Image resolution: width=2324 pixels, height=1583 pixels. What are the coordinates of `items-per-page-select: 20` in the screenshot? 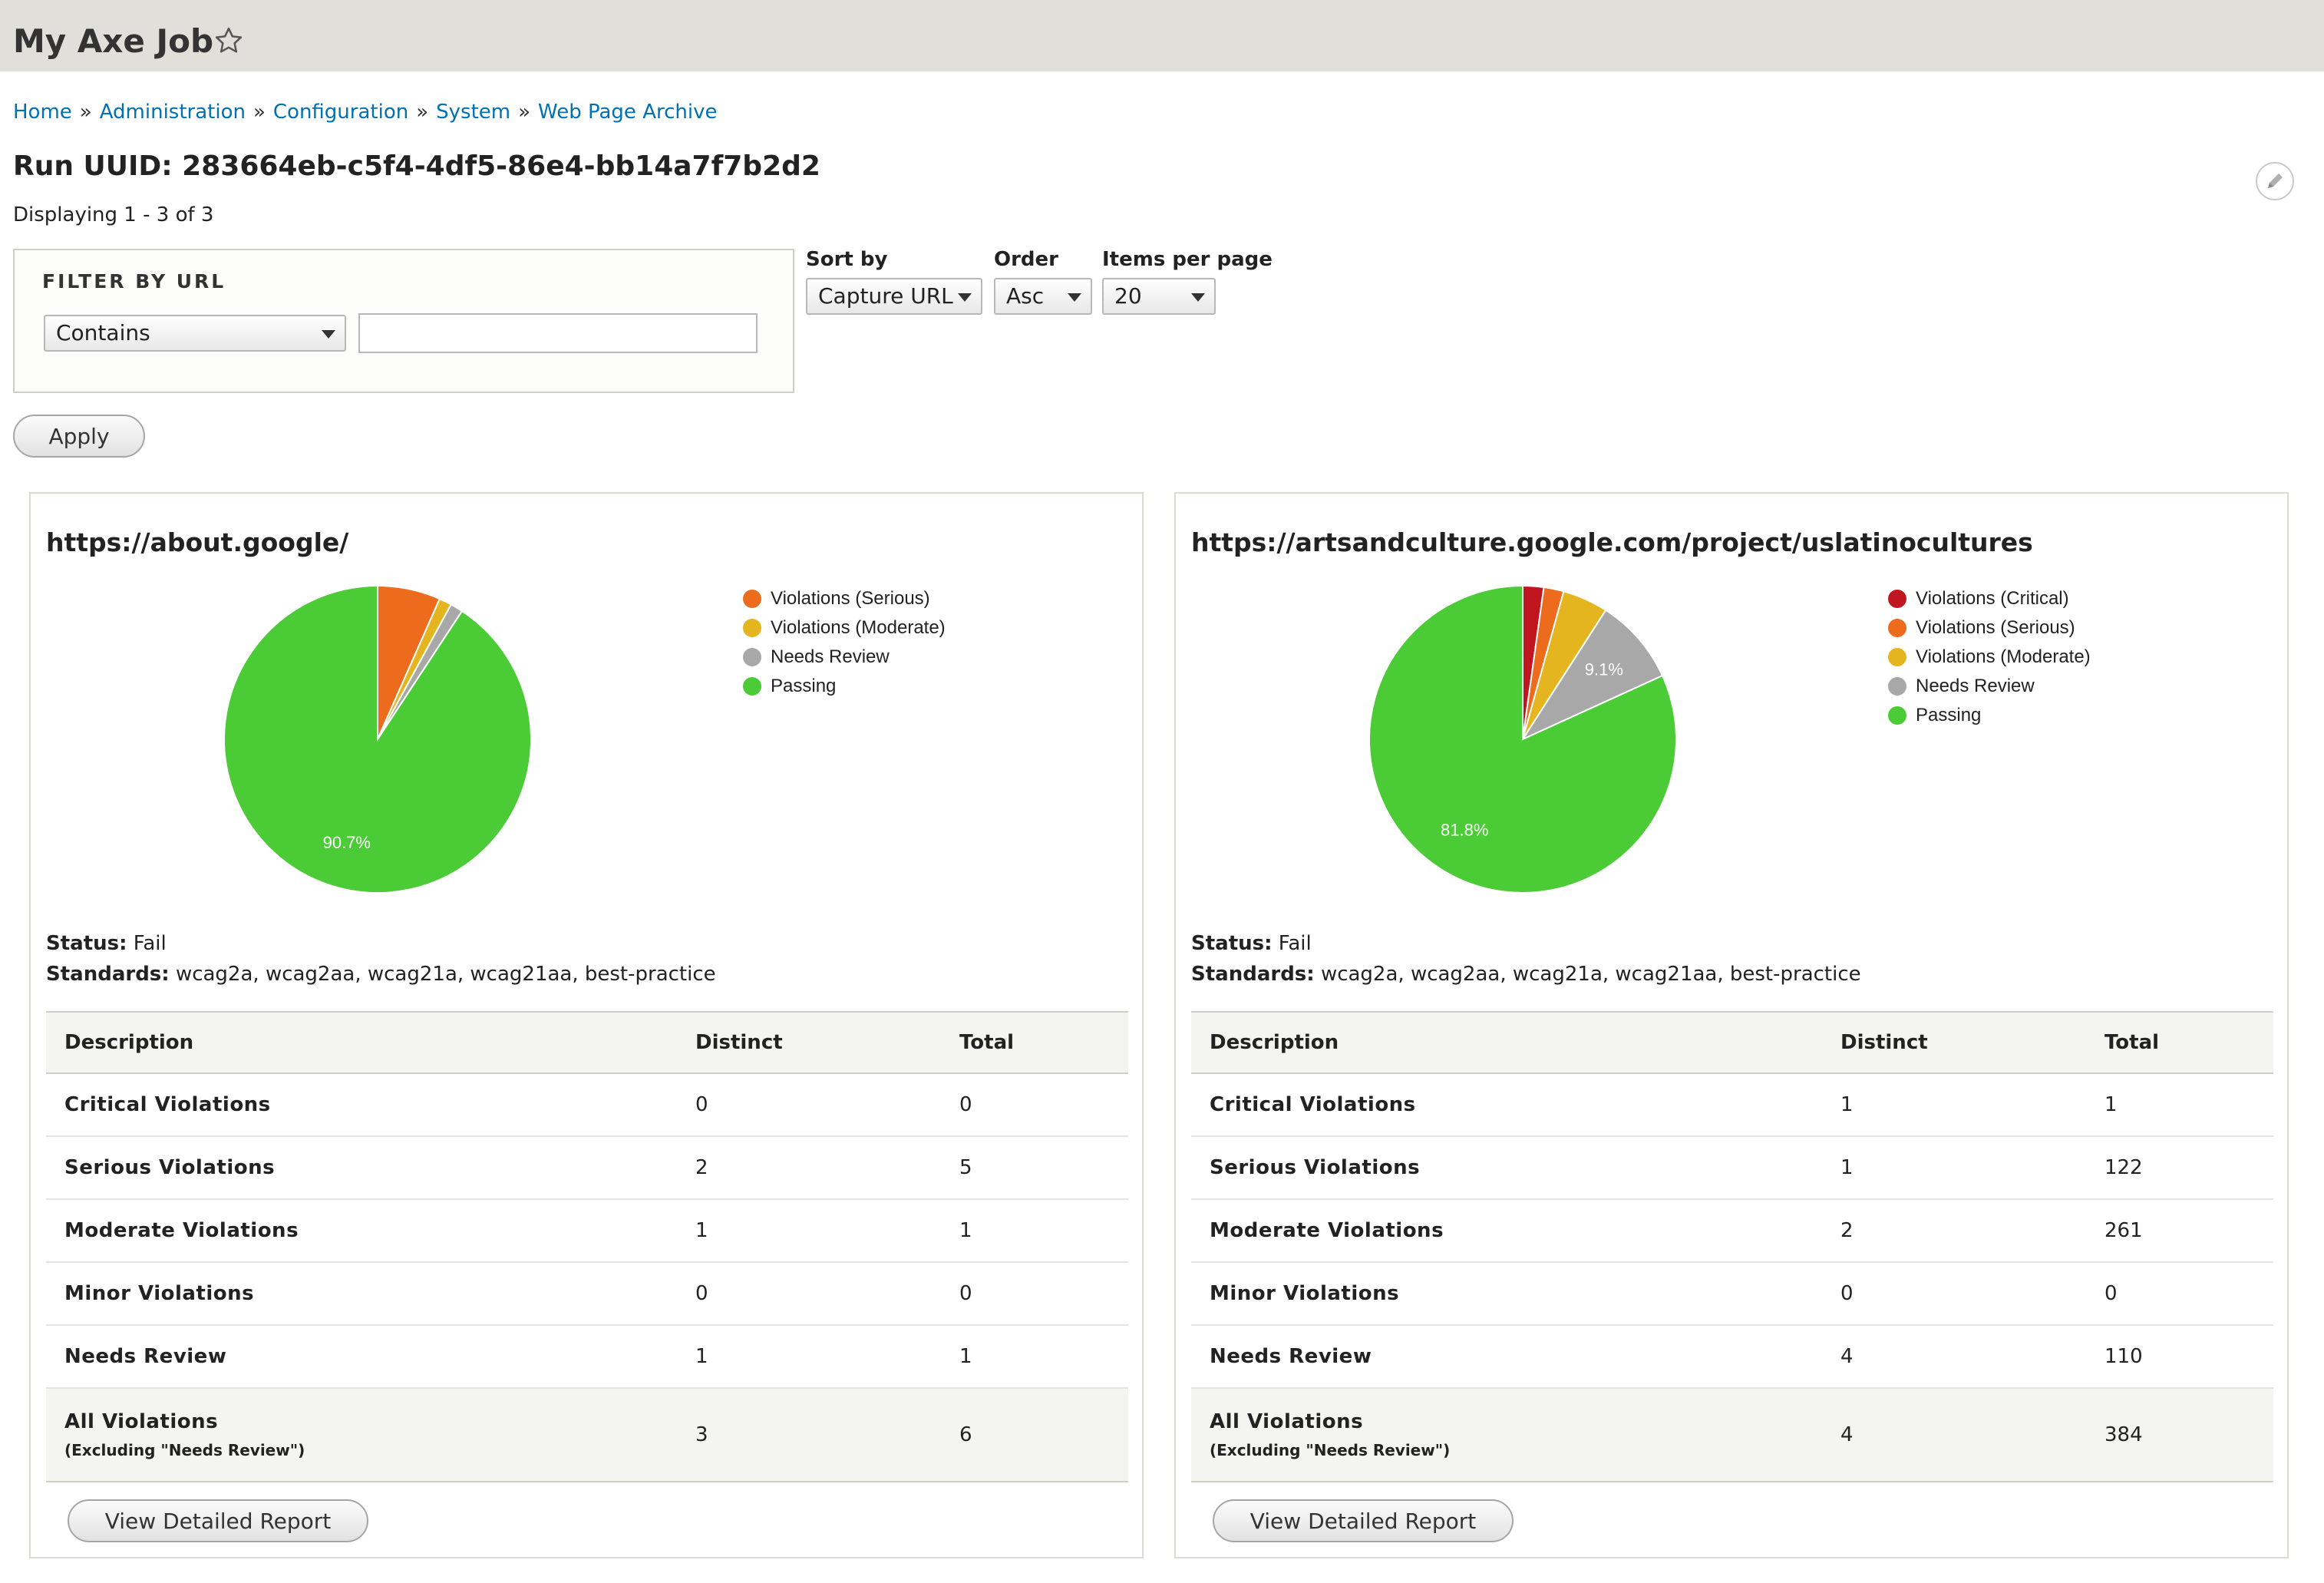 It's located at (1159, 296).